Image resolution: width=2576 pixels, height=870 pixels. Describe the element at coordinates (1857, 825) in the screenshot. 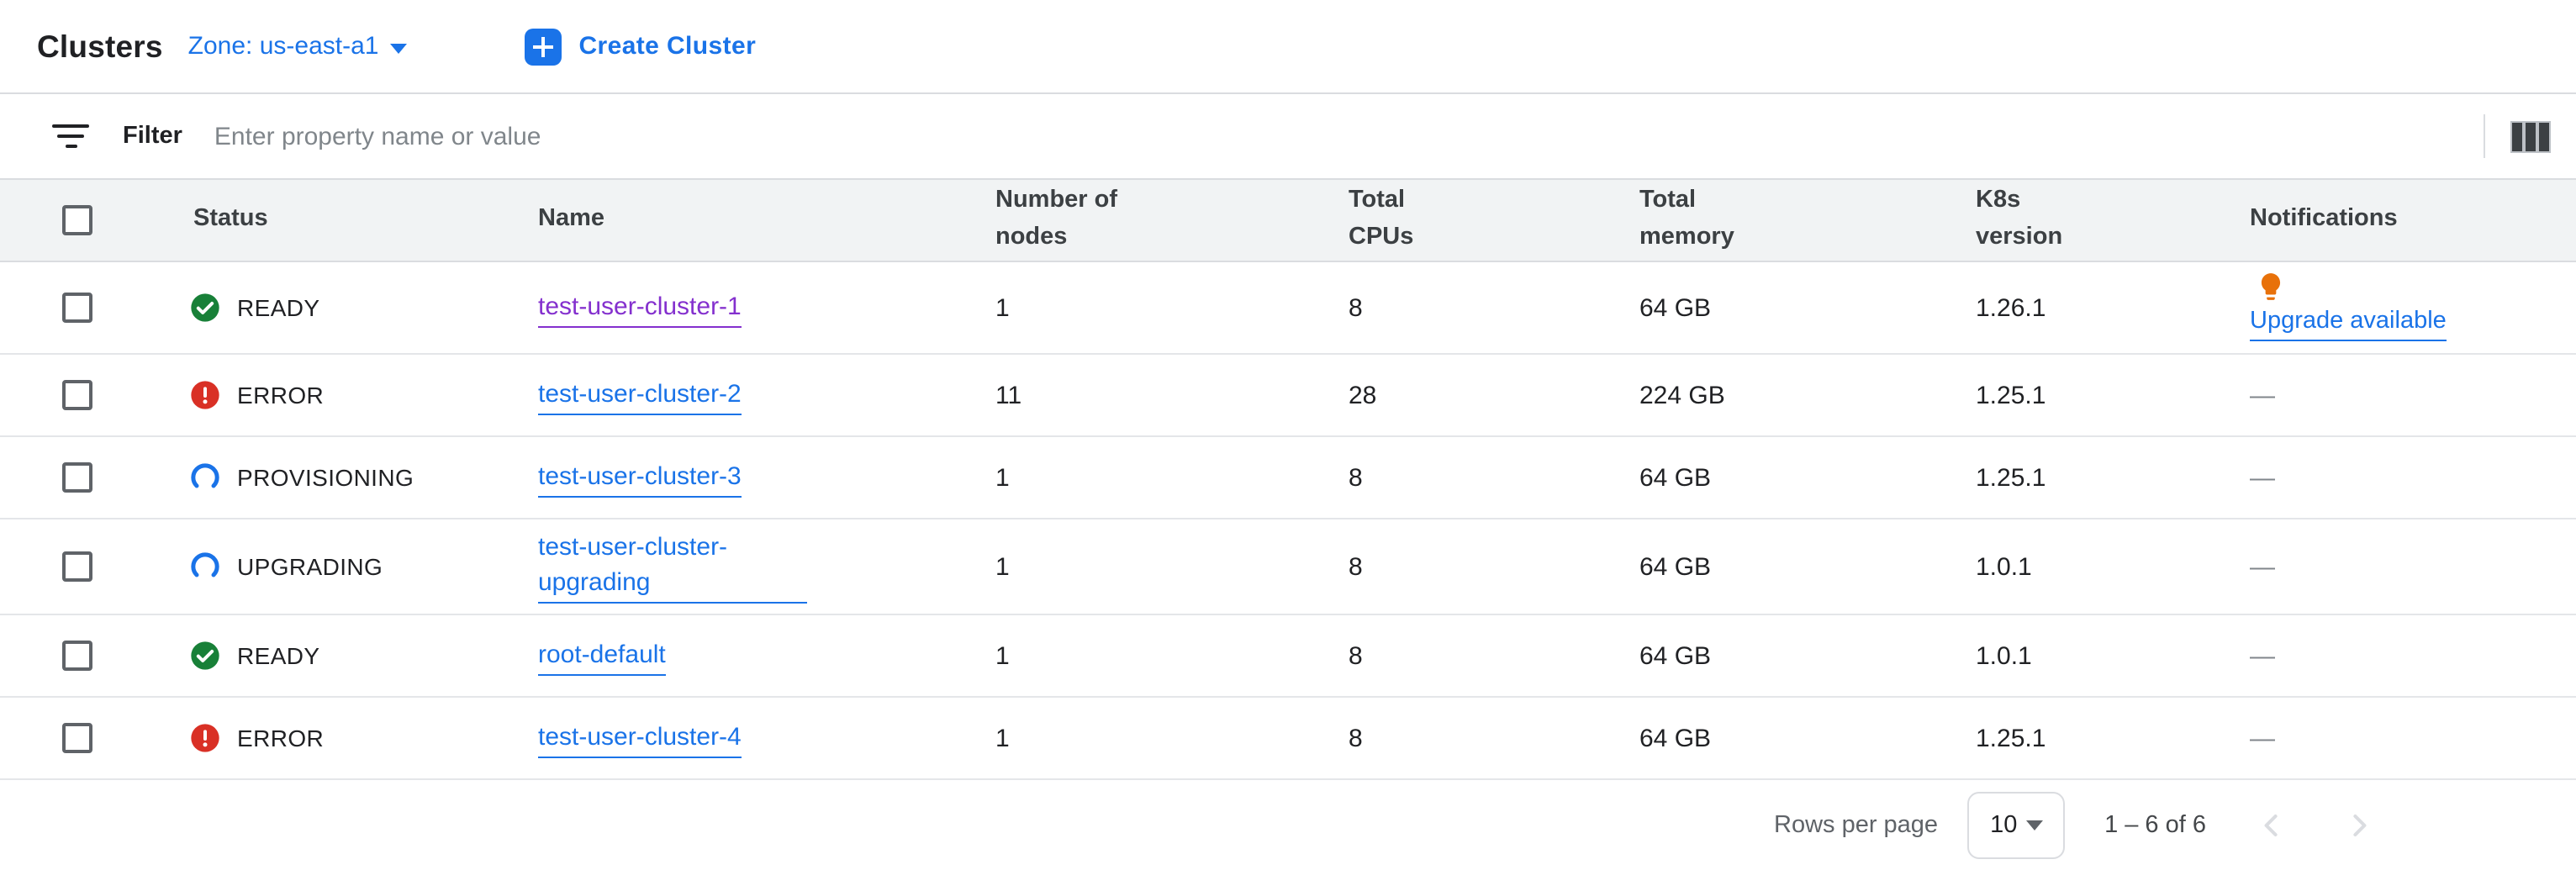

I see `rows-per-page-label: Rows per page` at that location.